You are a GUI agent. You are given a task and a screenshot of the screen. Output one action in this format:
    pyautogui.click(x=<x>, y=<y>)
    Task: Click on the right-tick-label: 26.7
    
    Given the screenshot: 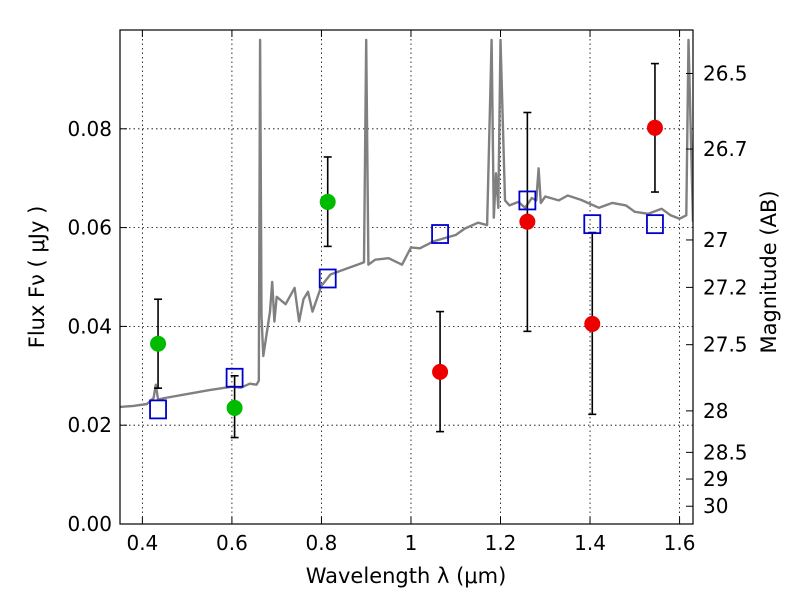 What is the action you would take?
    pyautogui.click(x=725, y=149)
    